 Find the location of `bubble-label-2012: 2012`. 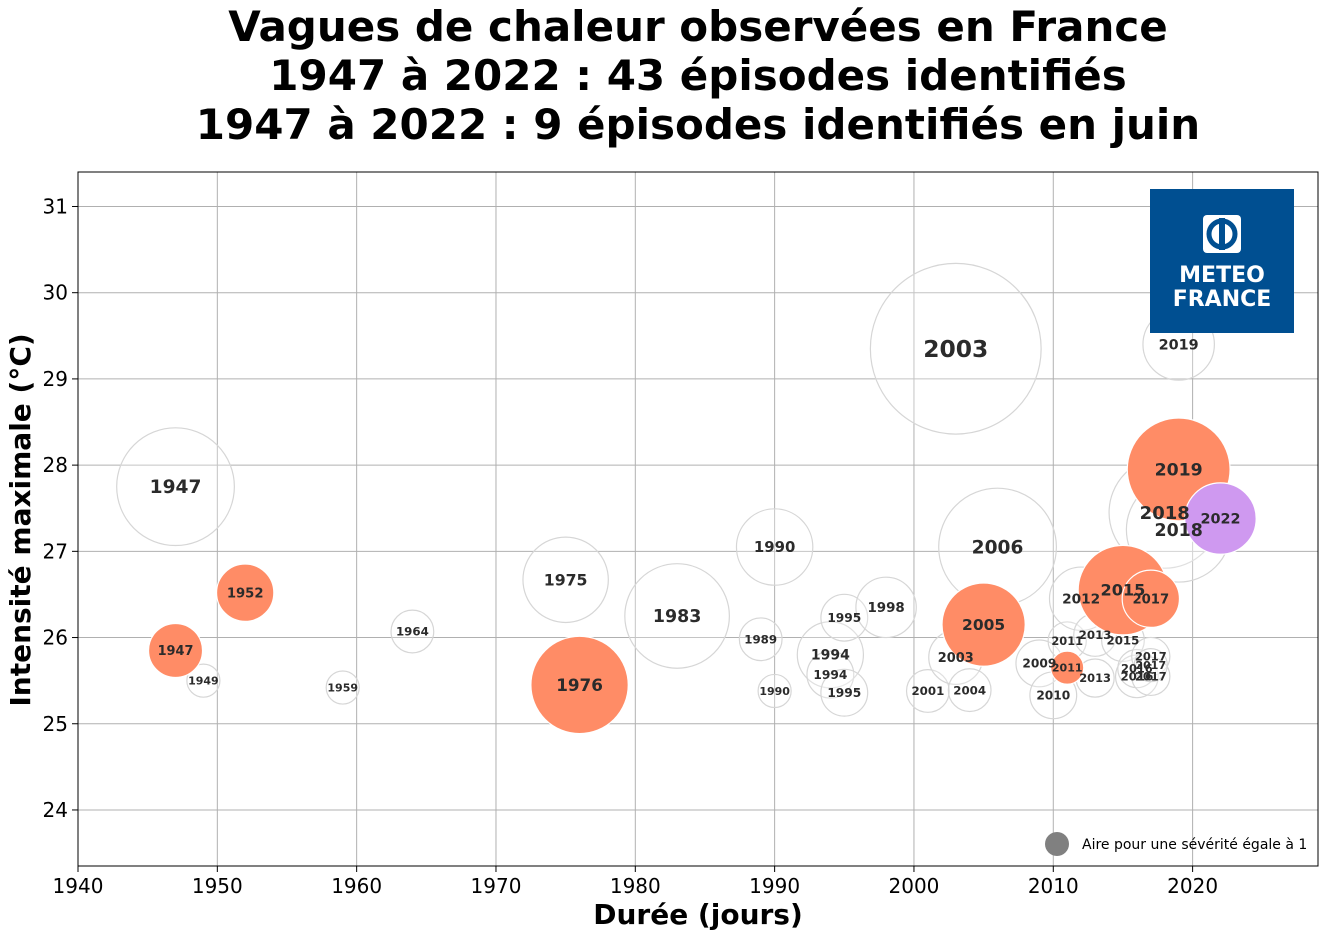

bubble-label-2012: 2012 is located at coordinates (1081, 600).